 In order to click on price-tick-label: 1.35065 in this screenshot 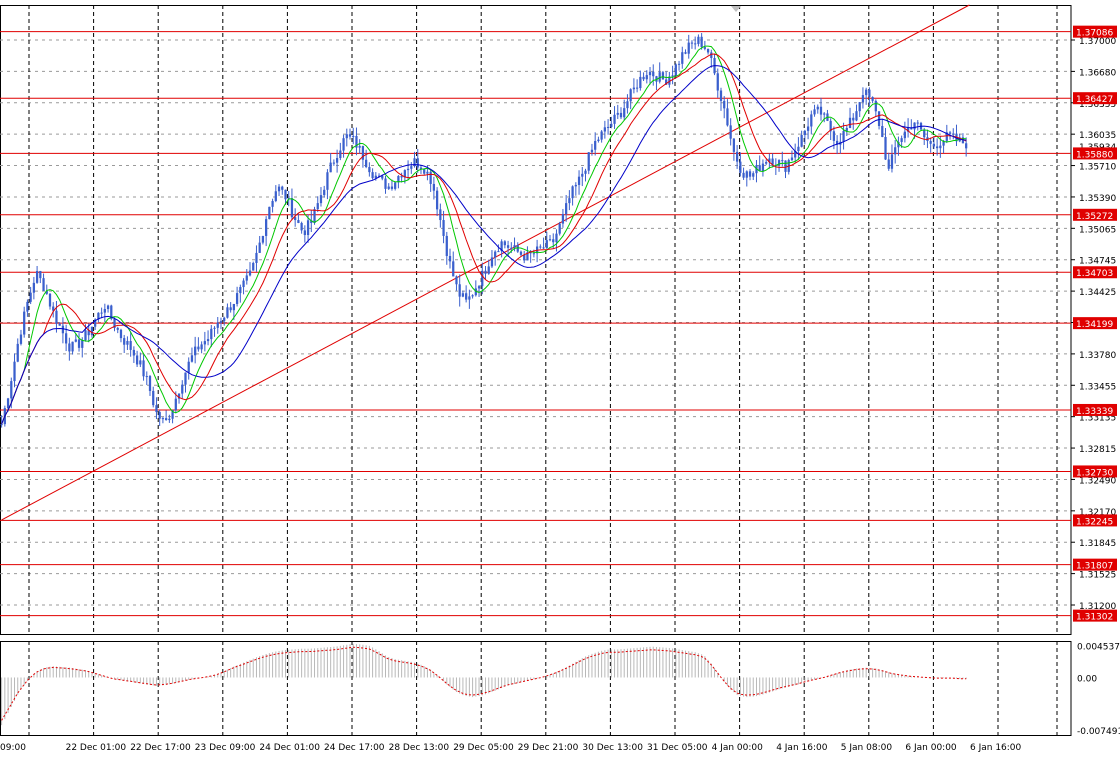, I will do `click(1097, 230)`.